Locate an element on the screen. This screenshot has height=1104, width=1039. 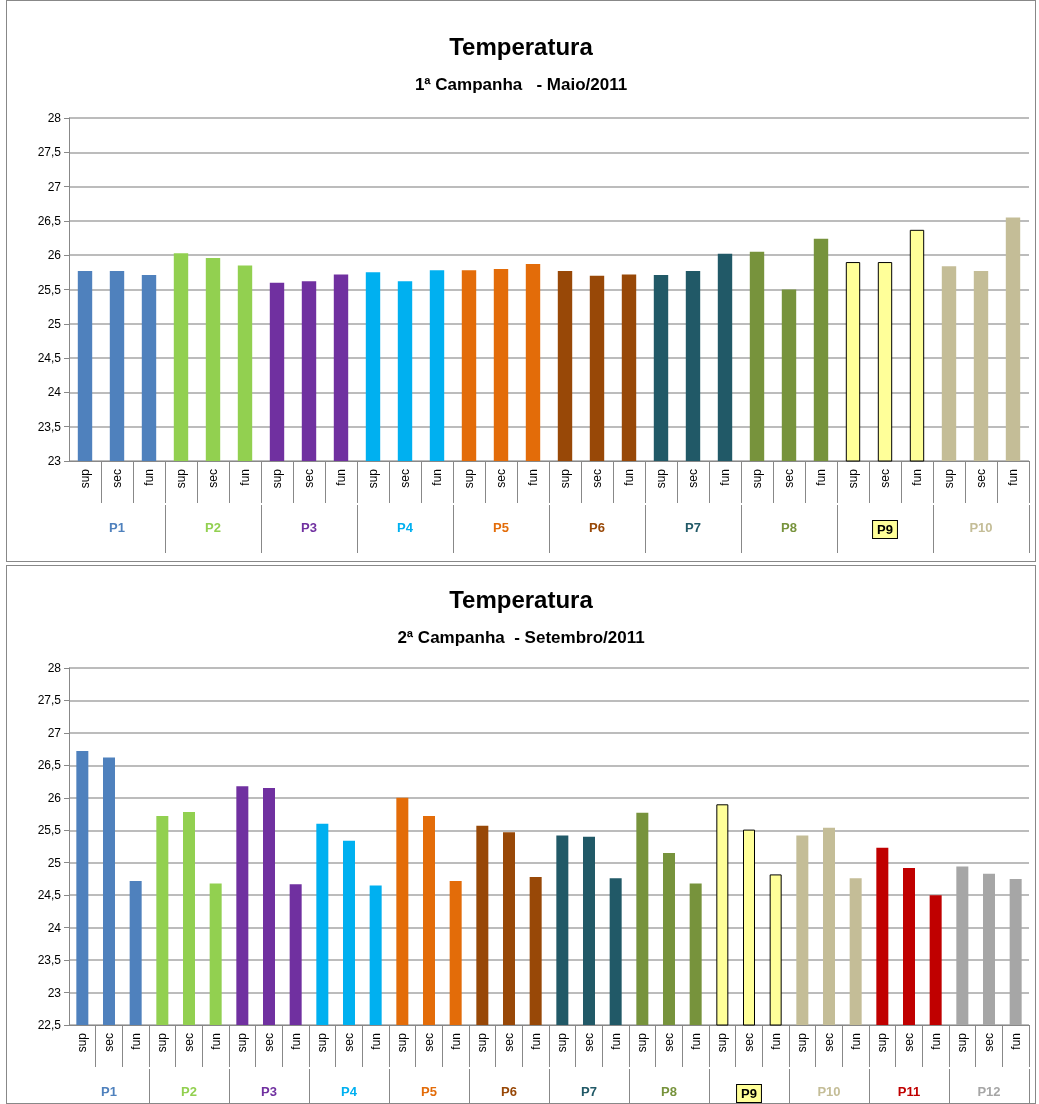
text: P10 is located at coordinates (981, 527).